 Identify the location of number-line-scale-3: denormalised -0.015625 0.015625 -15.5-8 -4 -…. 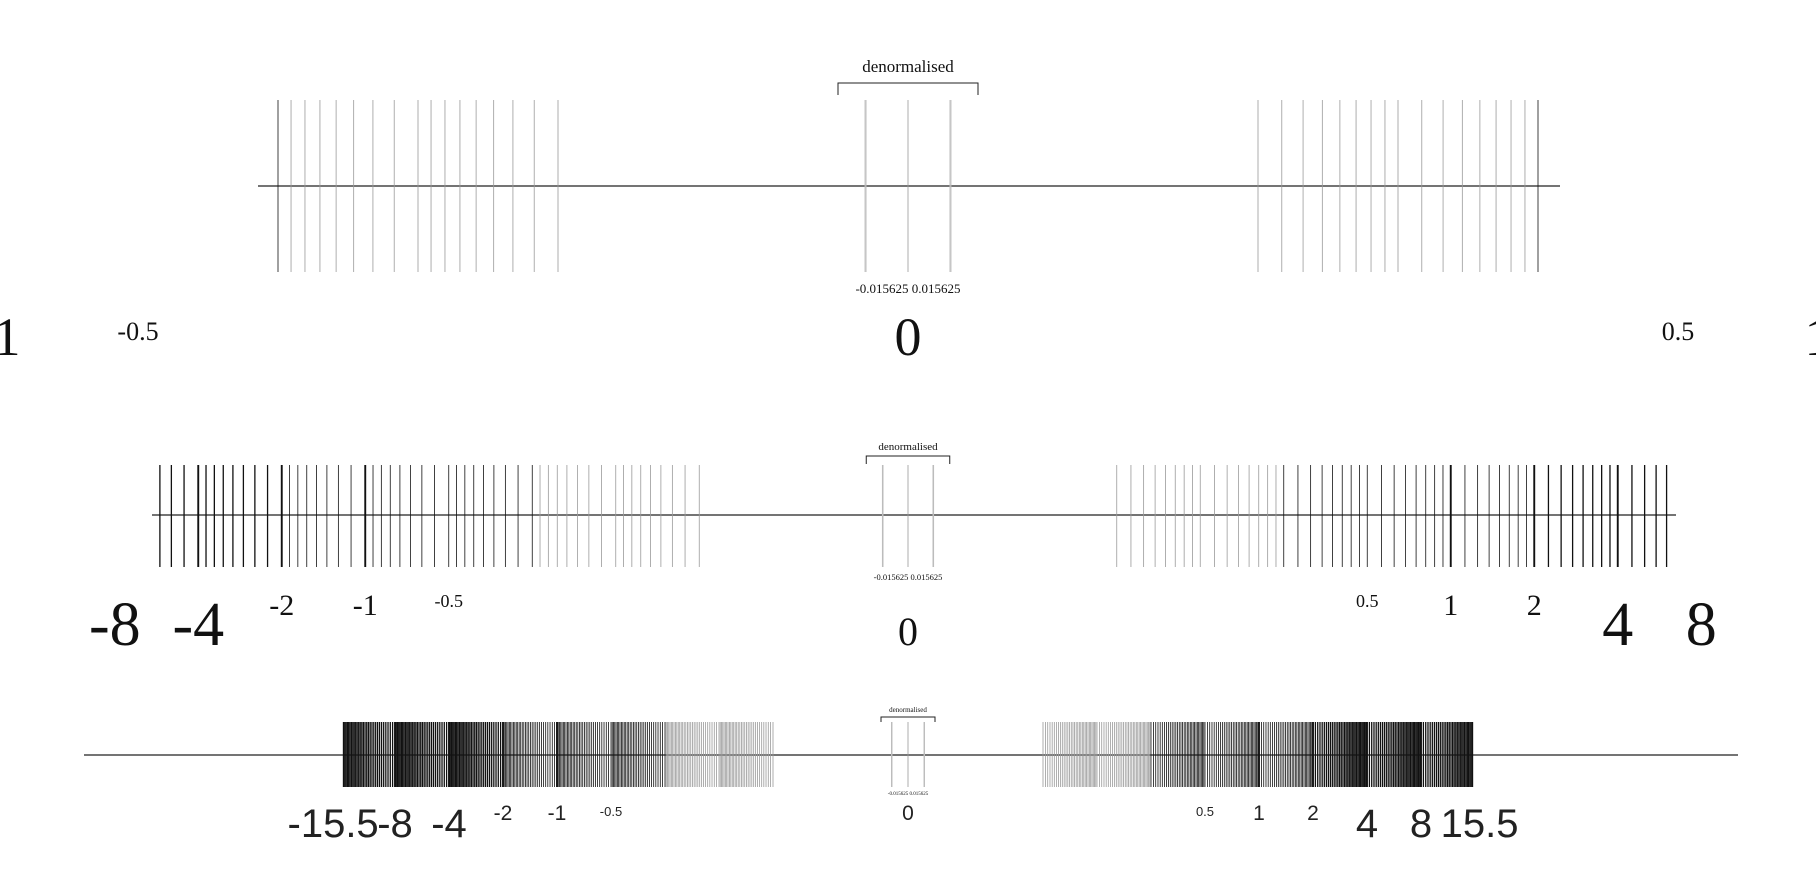
(911, 776).